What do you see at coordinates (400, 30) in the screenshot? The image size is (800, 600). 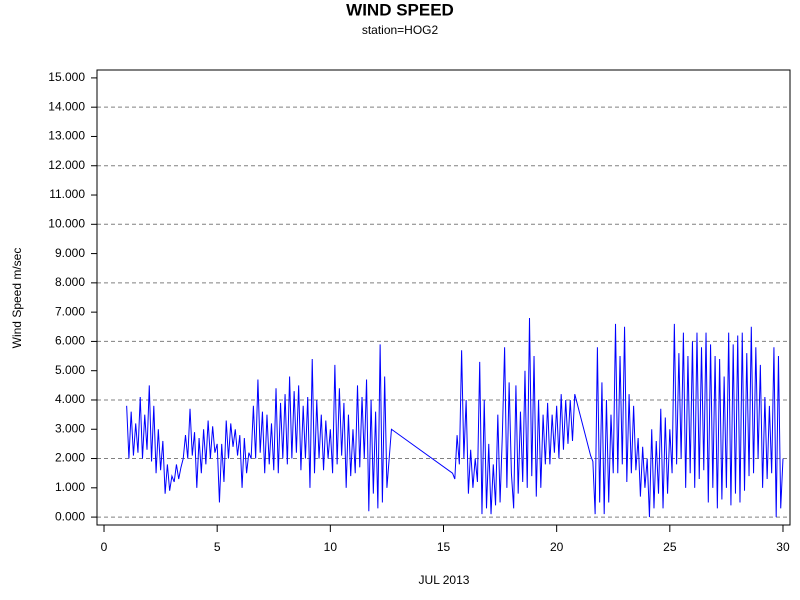 I see `chart-subtitle: station=HOG2` at bounding box center [400, 30].